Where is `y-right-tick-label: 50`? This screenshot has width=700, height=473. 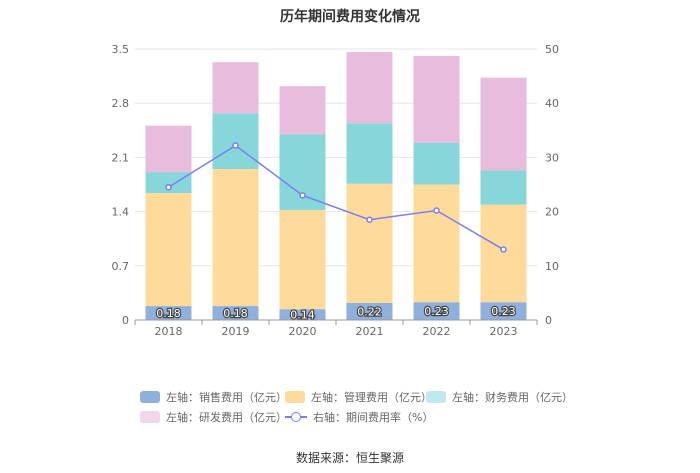
y-right-tick-label: 50 is located at coordinates (552, 49).